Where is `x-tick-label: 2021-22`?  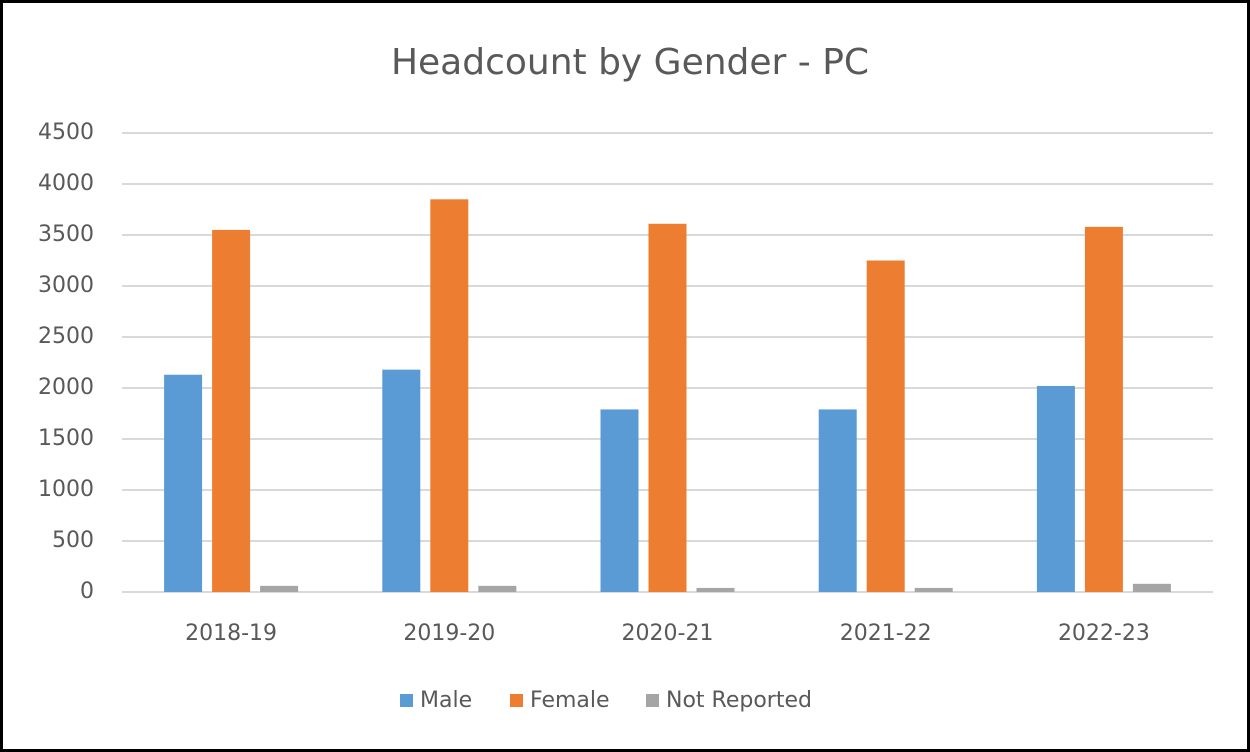
x-tick-label: 2021-22 is located at coordinates (886, 633).